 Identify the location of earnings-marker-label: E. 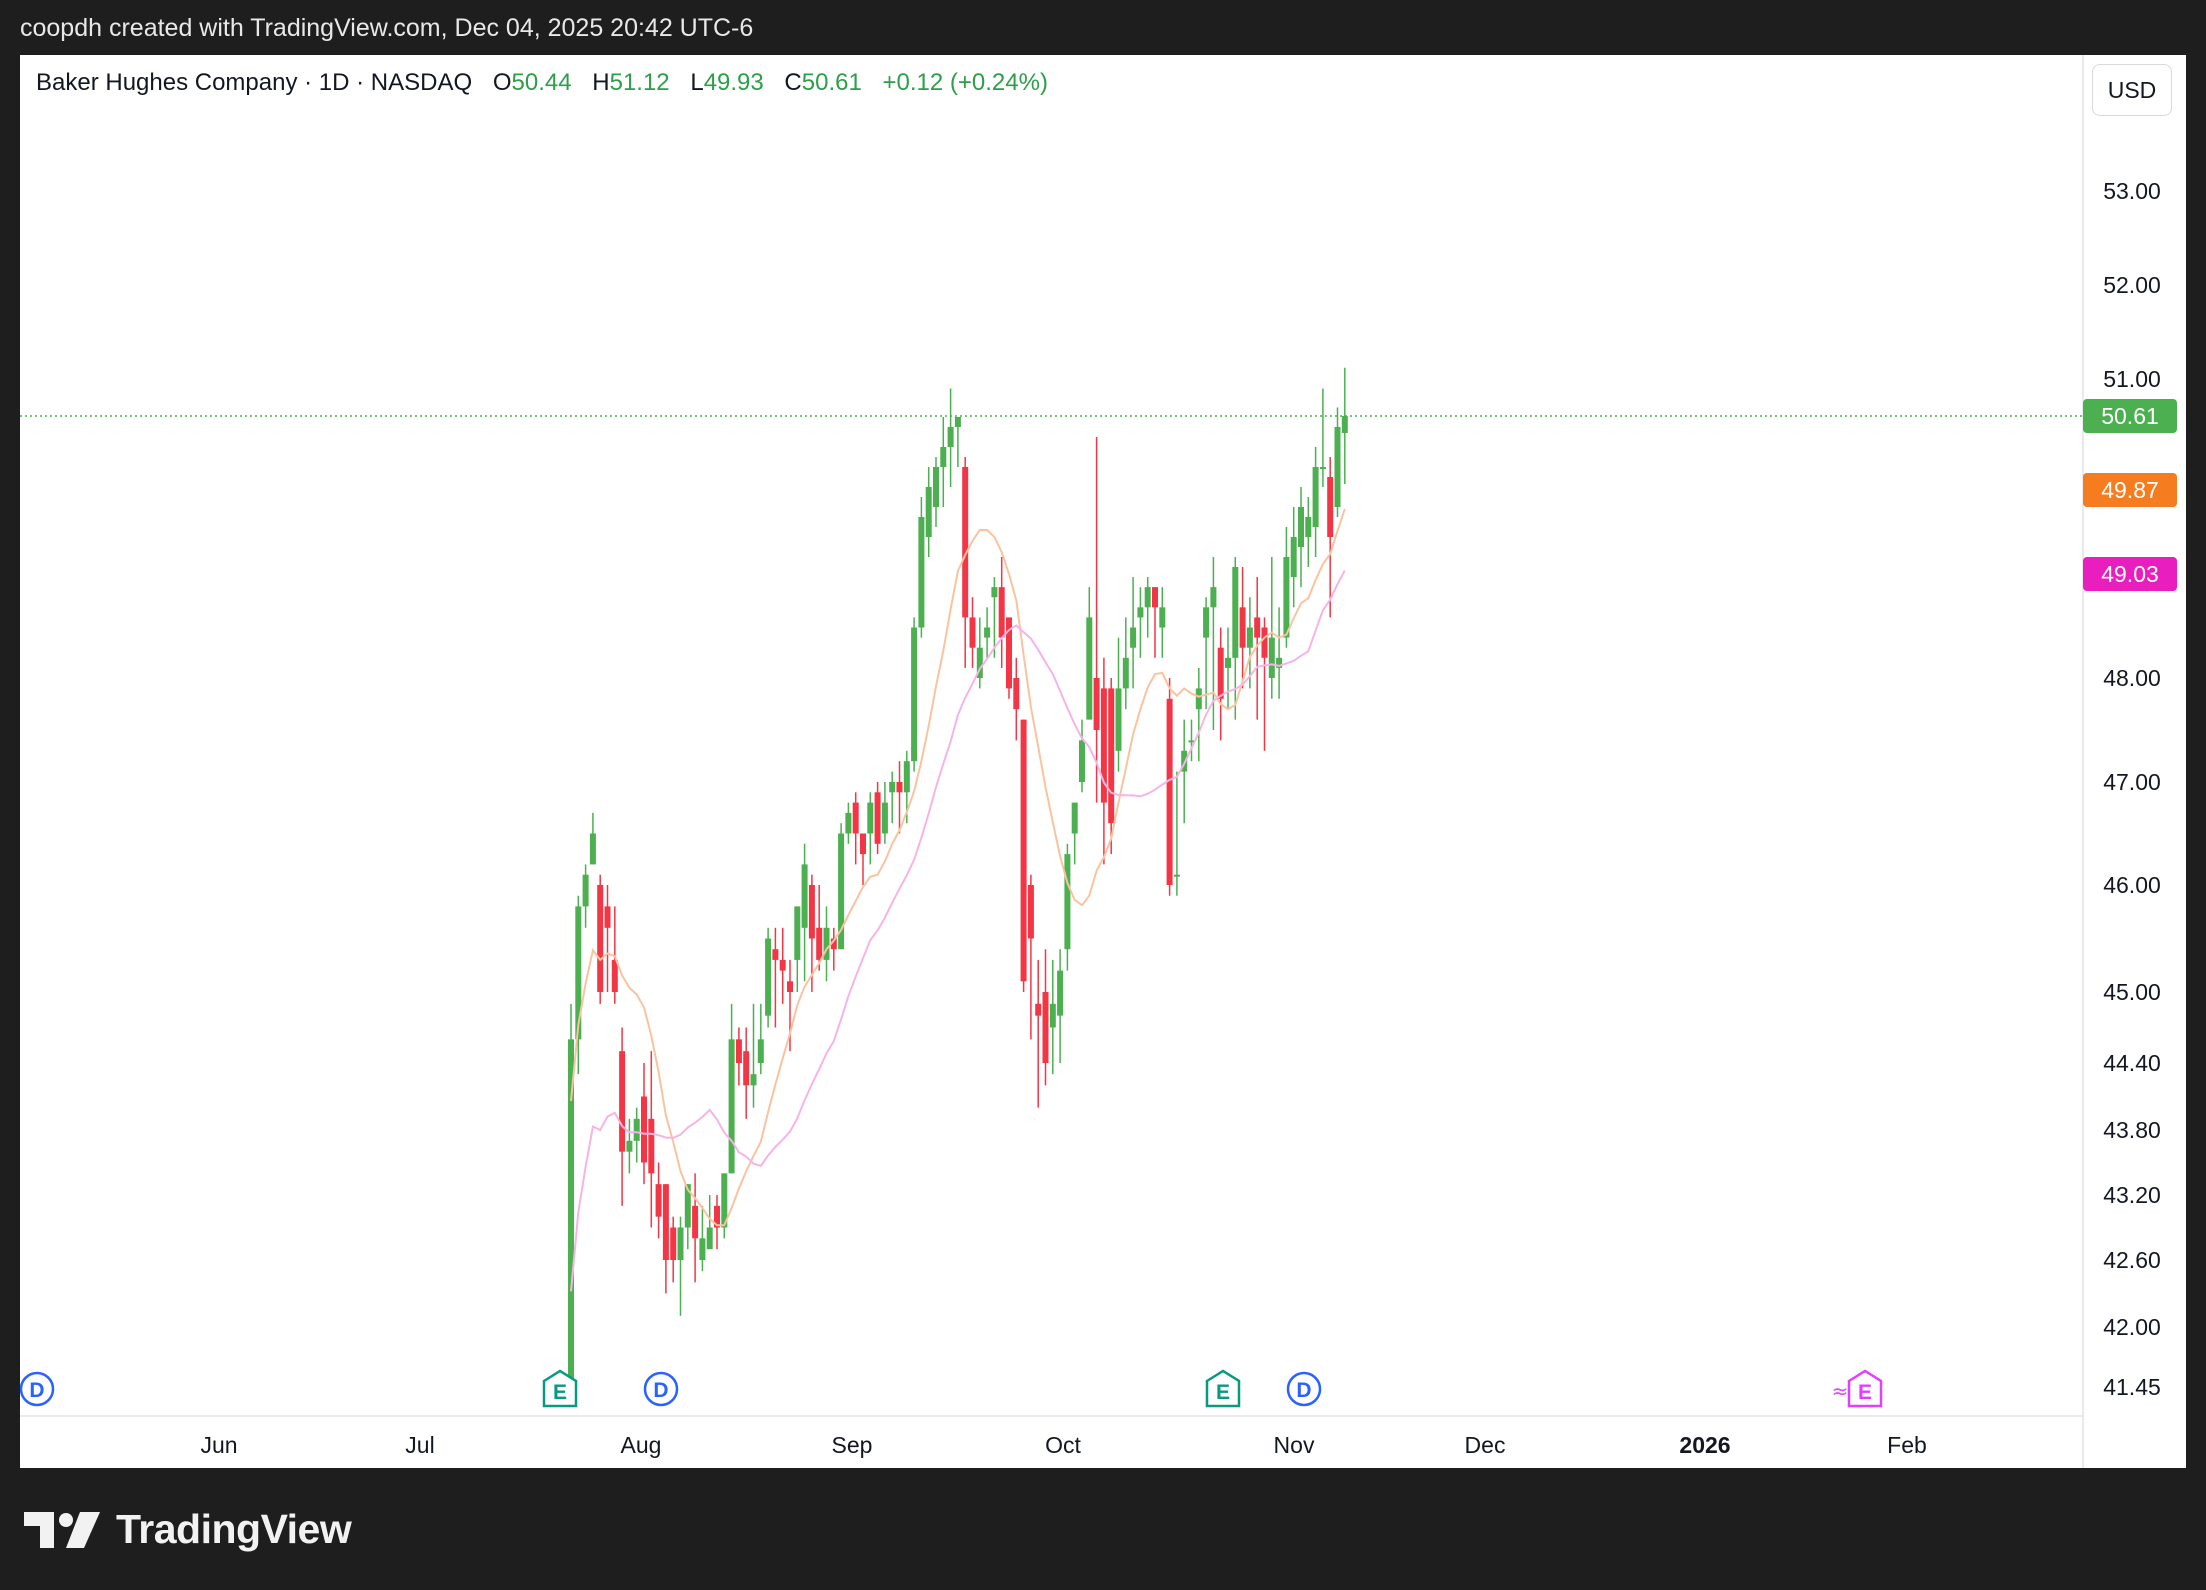
(1223, 1392).